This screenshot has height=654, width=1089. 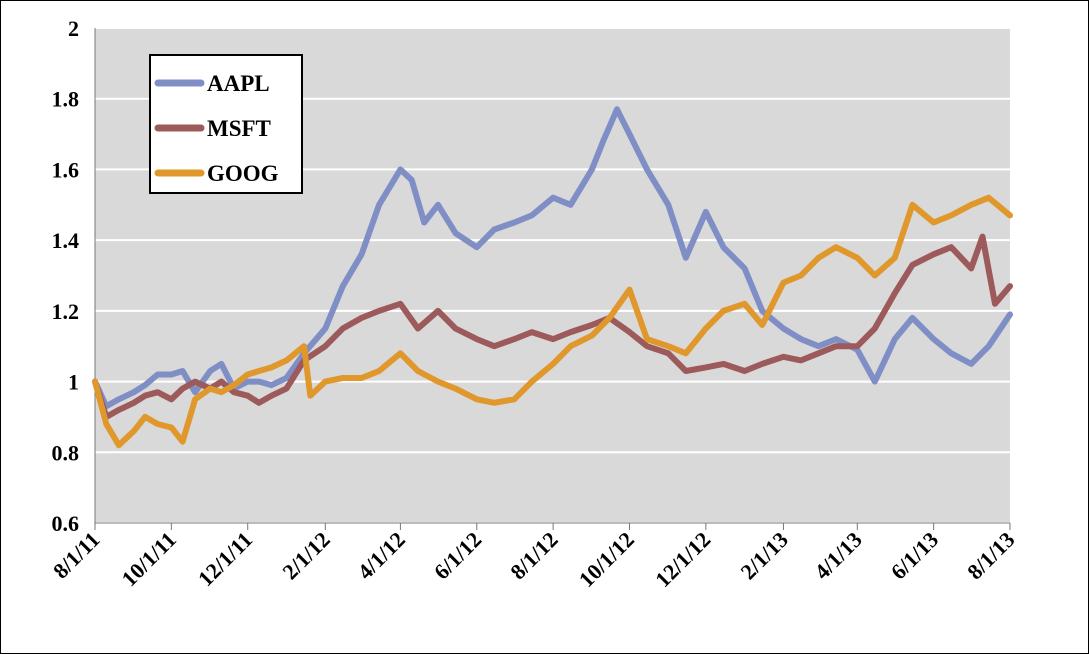 What do you see at coordinates (66, 523) in the screenshot?
I see `y-tick-label: 0.6` at bounding box center [66, 523].